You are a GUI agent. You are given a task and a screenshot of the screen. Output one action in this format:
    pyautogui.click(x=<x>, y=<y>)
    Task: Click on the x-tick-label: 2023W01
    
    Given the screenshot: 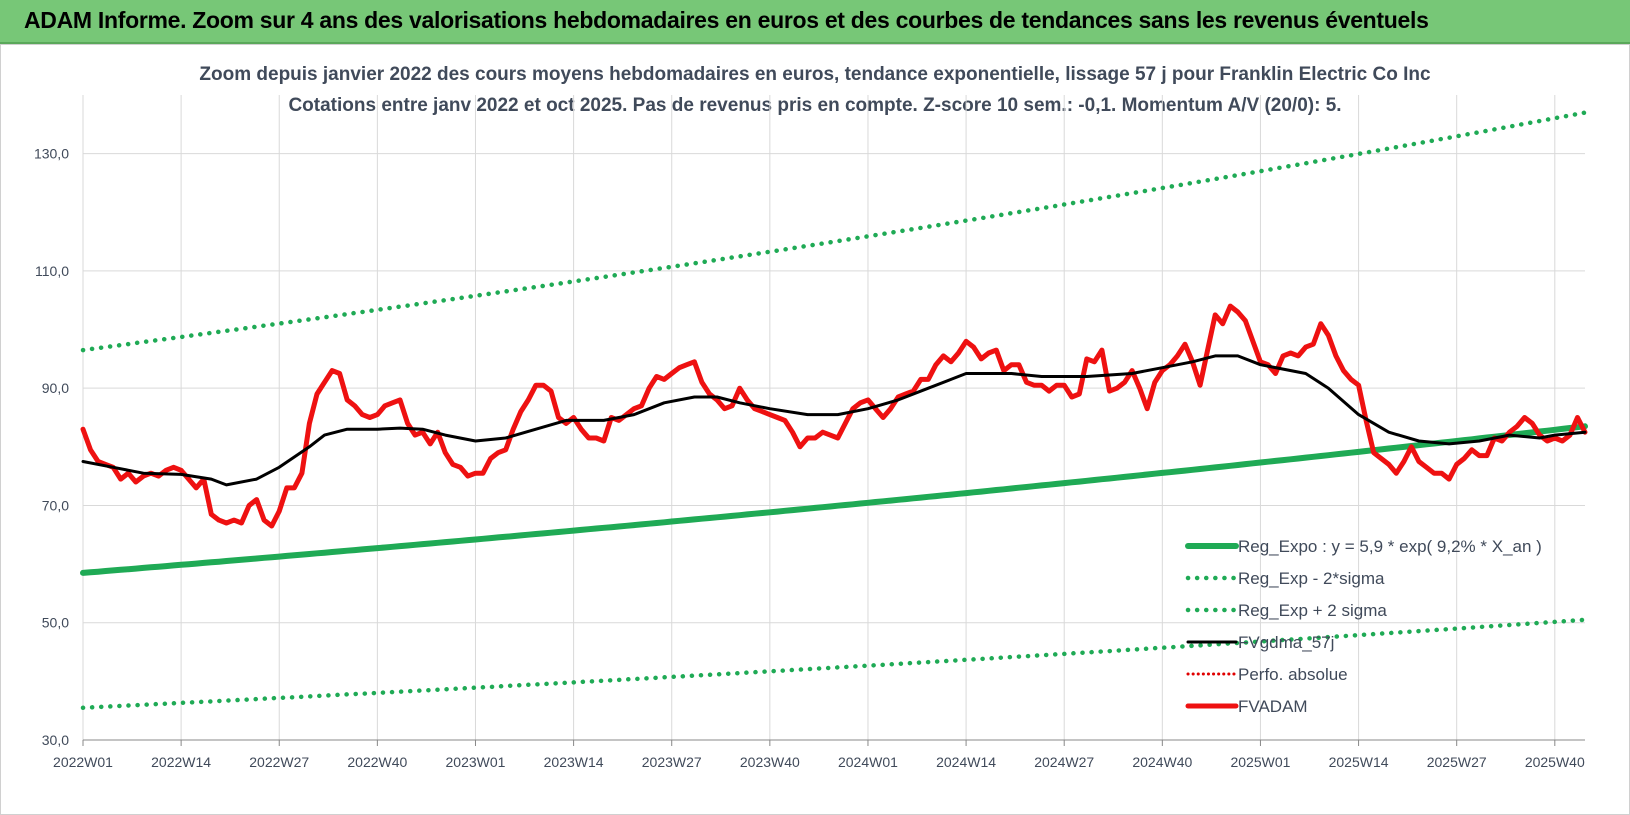 What is the action you would take?
    pyautogui.click(x=476, y=762)
    